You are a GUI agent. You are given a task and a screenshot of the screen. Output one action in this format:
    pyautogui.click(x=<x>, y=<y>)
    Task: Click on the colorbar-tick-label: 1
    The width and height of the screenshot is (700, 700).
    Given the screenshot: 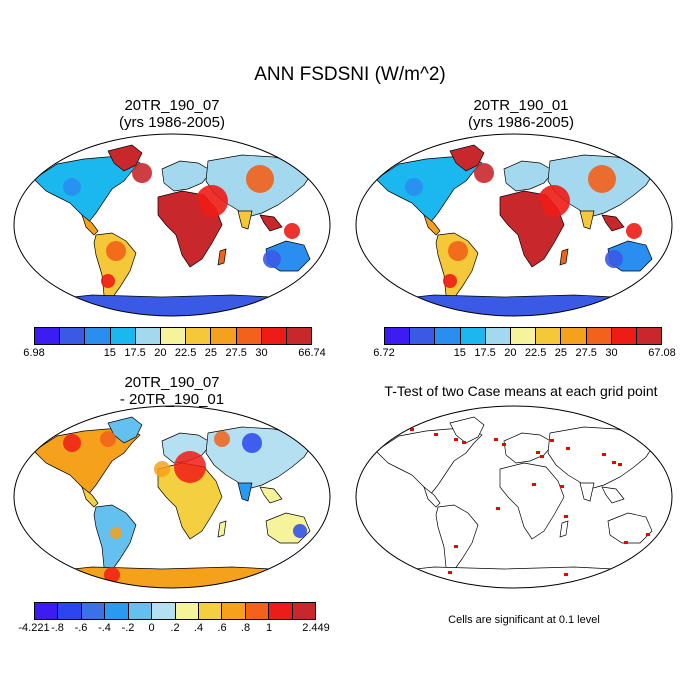 What is the action you would take?
    pyautogui.click(x=269, y=628)
    